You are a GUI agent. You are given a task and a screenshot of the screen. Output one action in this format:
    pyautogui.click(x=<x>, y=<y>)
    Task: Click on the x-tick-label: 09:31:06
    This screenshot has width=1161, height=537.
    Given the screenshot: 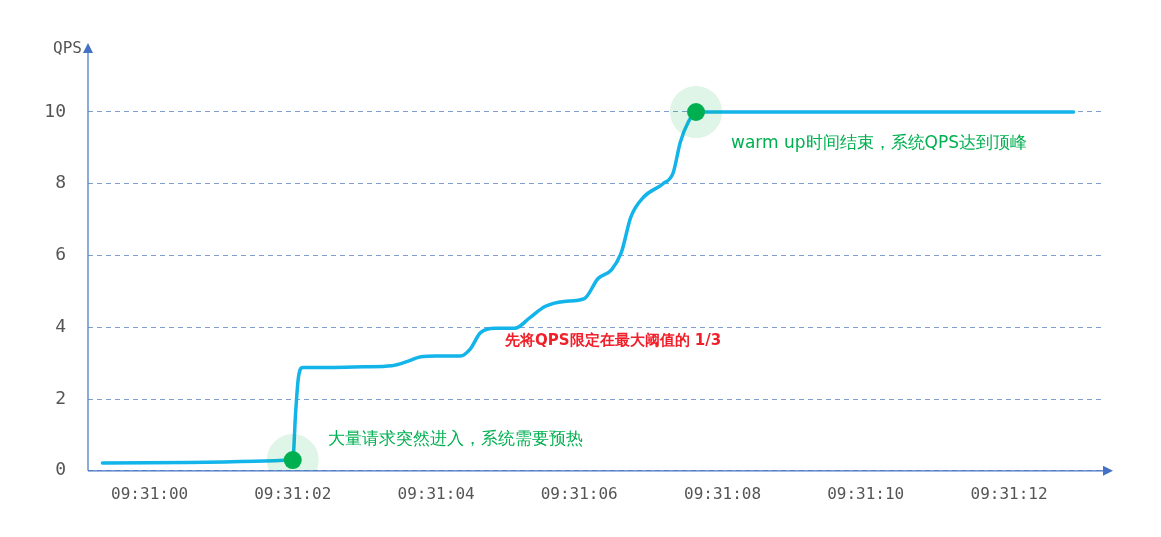 What is the action you would take?
    pyautogui.click(x=579, y=493)
    